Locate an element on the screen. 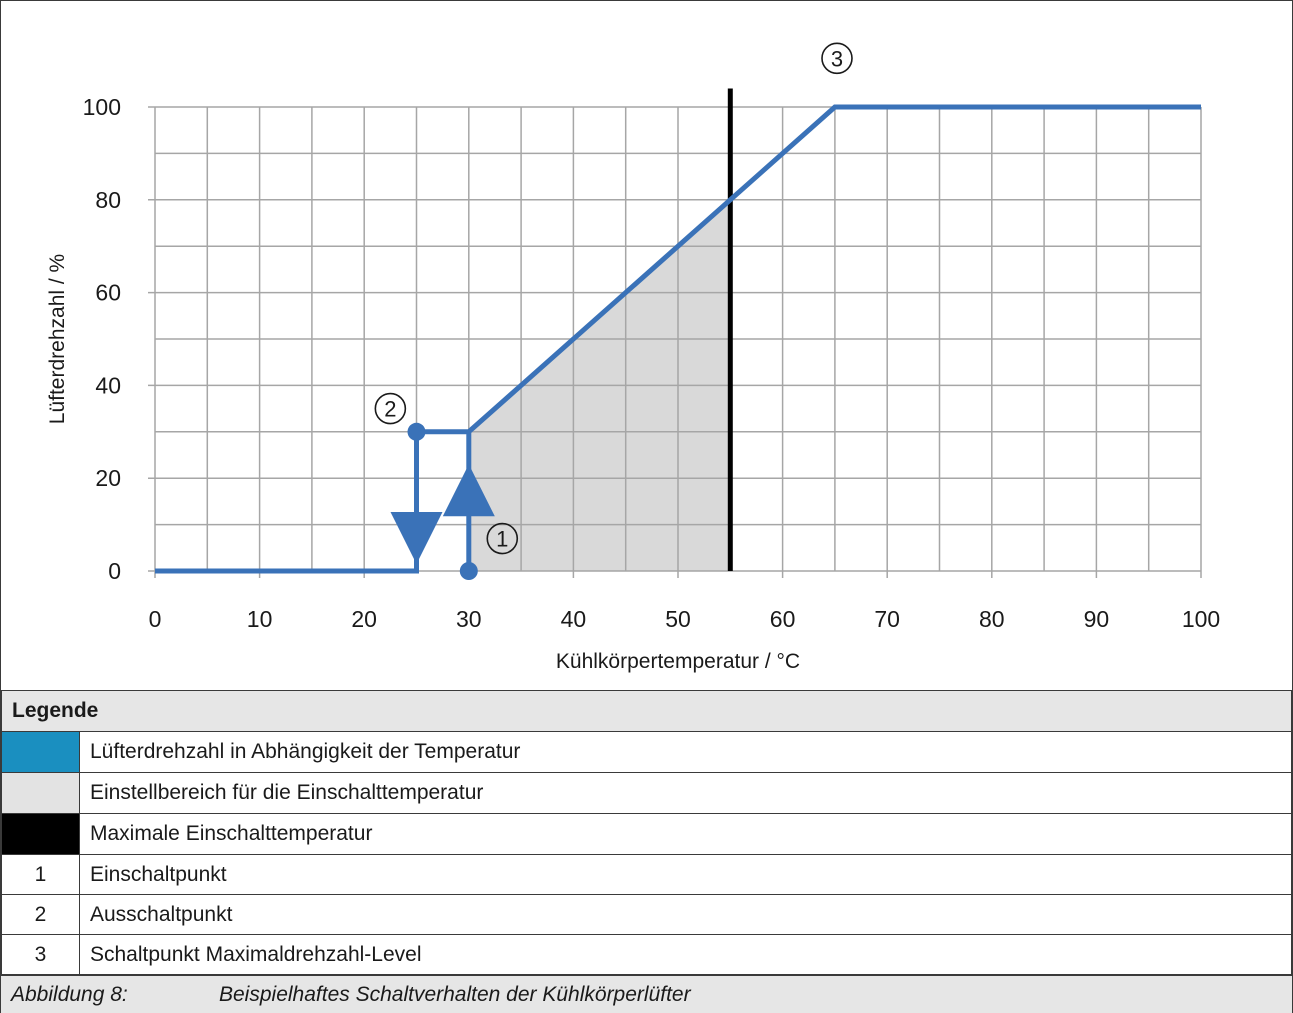  marker-label: 1 is located at coordinates (502, 539).